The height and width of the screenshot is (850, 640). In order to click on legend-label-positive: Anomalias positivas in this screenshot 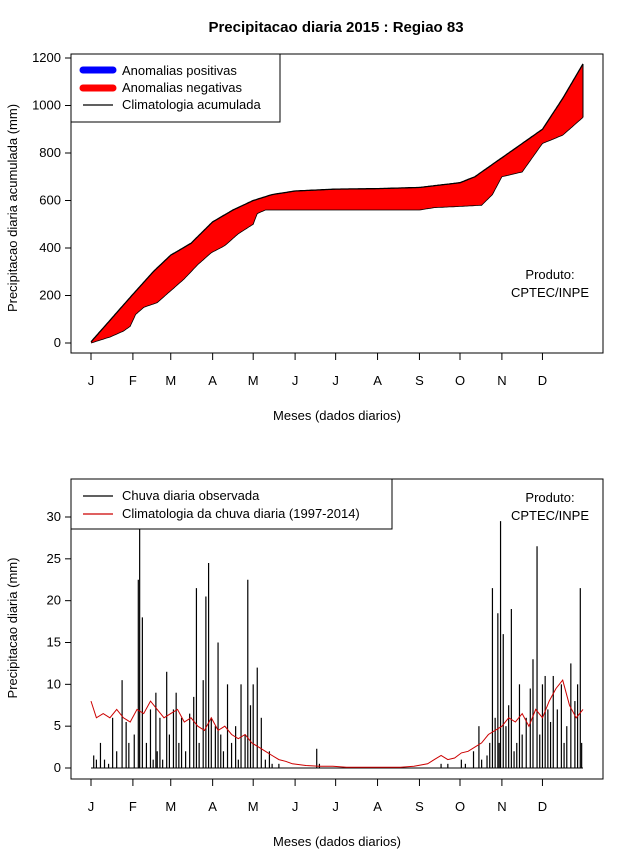, I will do `click(179, 70)`.